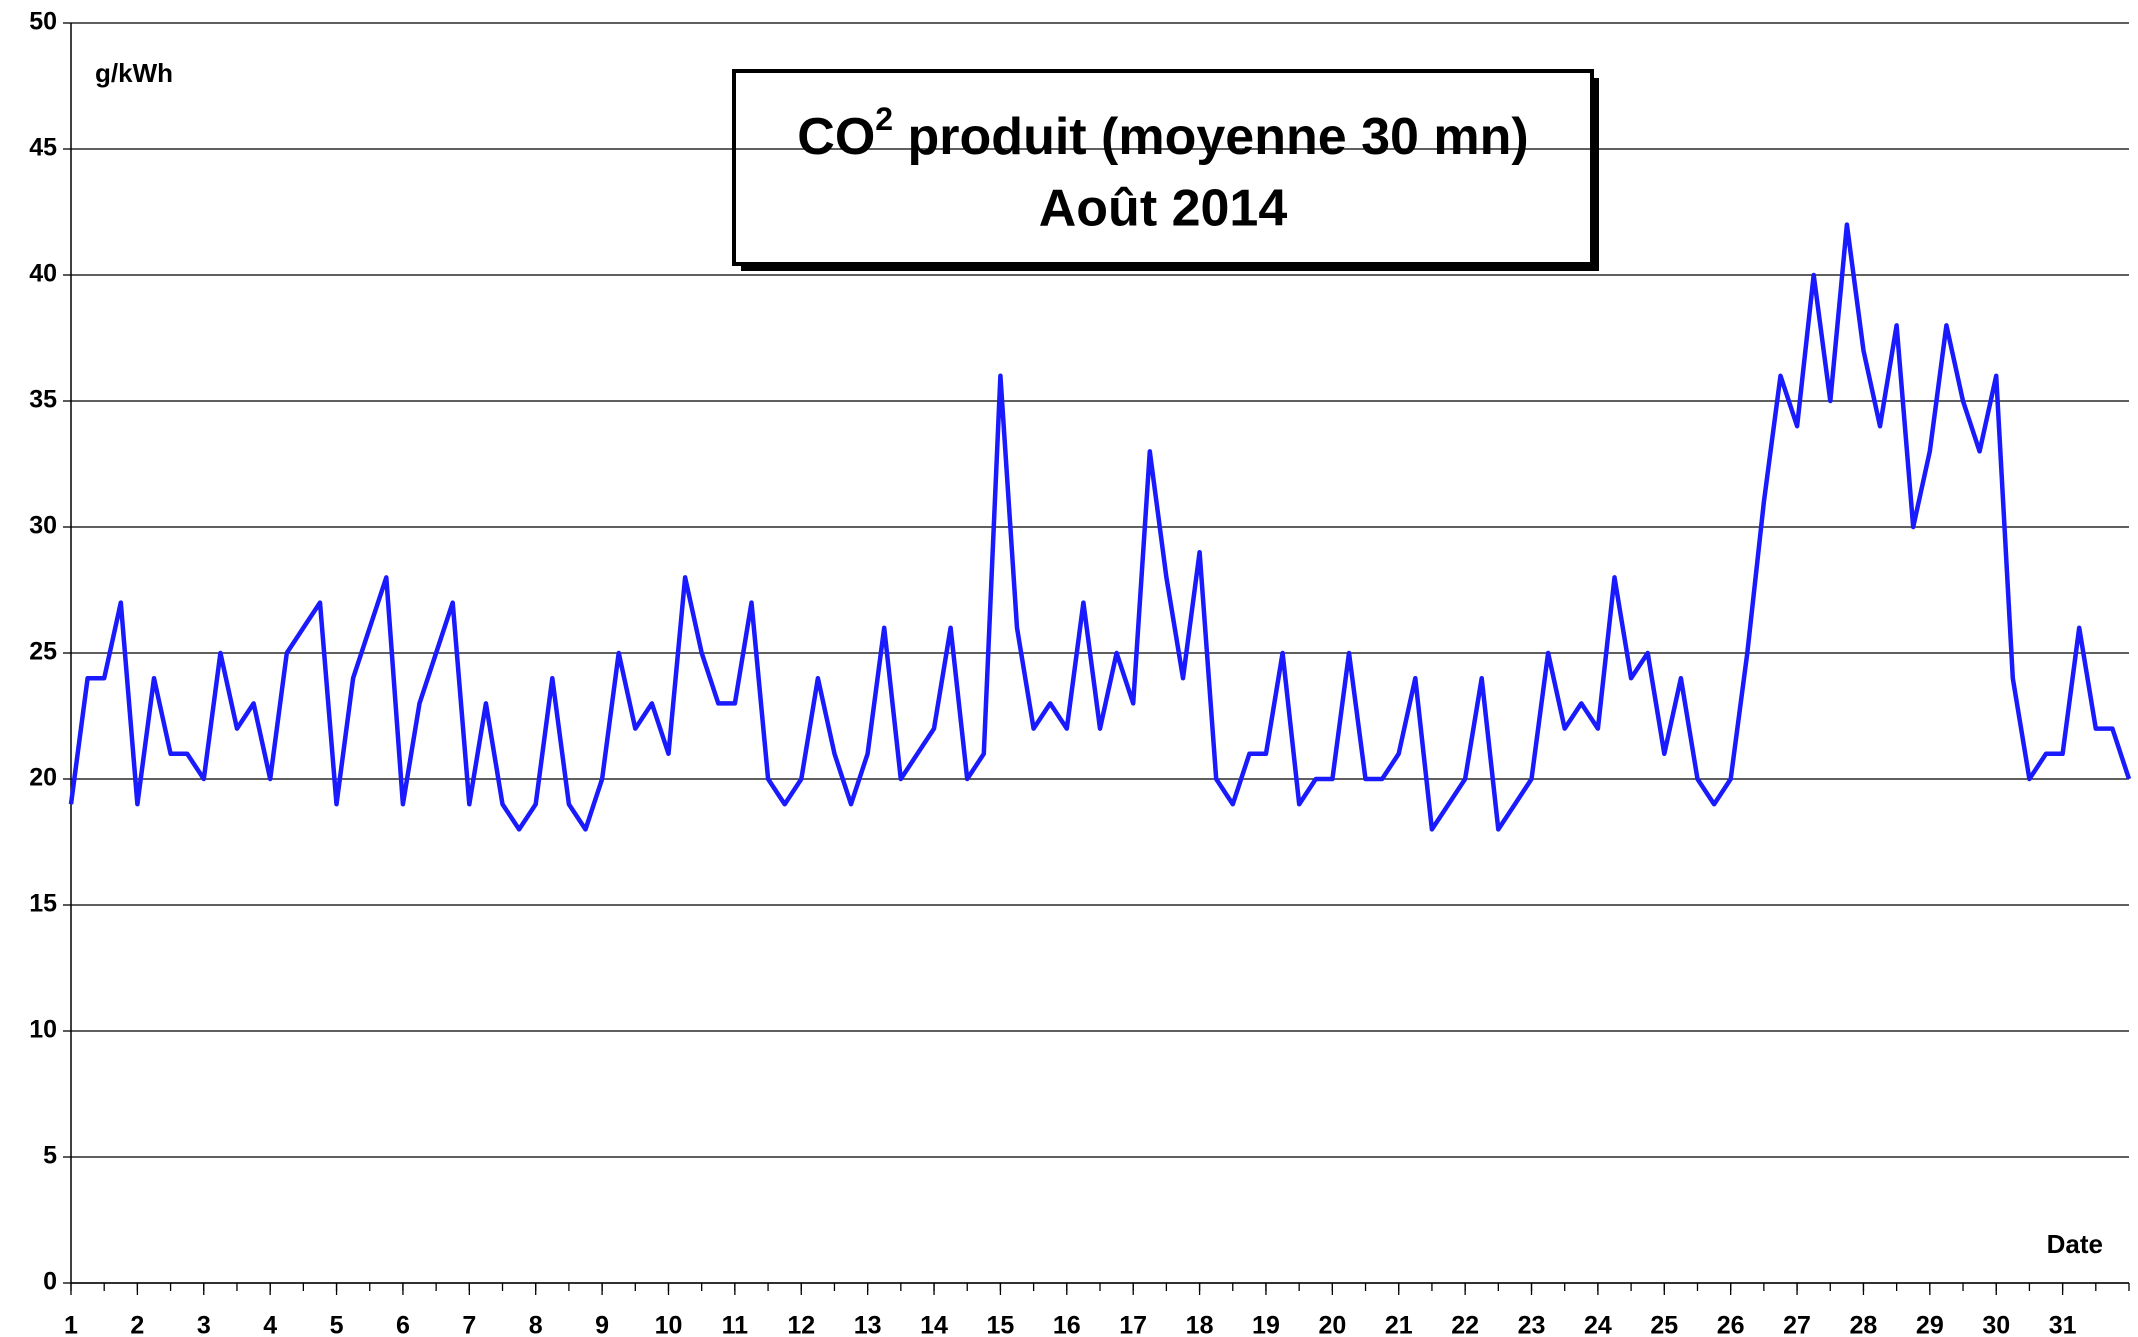 This screenshot has height=1337, width=2138. I want to click on x-tick-label: 6, so click(403, 1324).